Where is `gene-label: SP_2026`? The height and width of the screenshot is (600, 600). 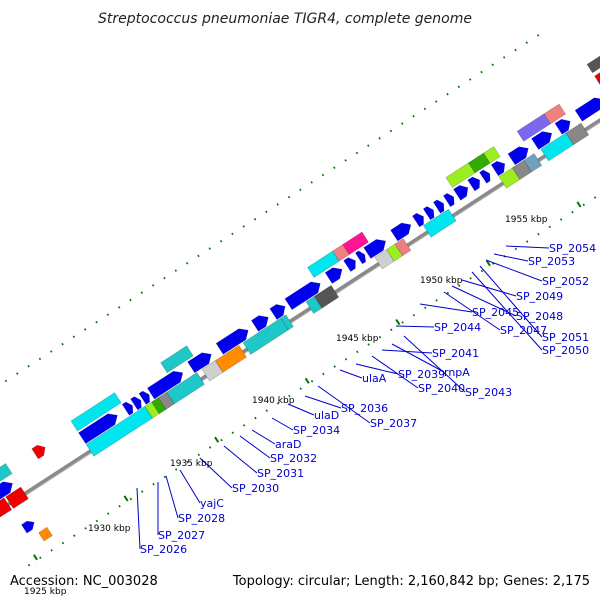
gene-label: SP_2026 is located at coordinates (163, 549).